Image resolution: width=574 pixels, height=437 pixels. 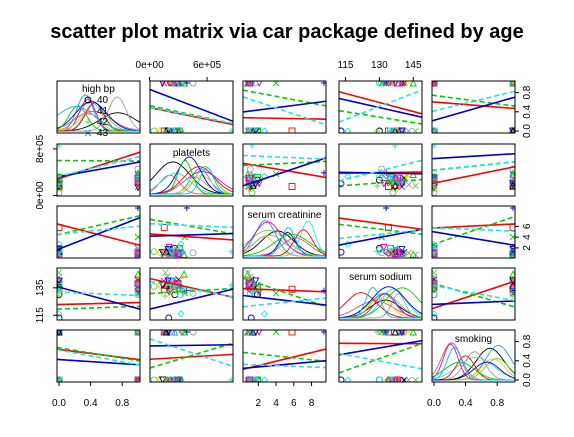 What do you see at coordinates (103, 122) in the screenshot?
I see `legend-label: 42` at bounding box center [103, 122].